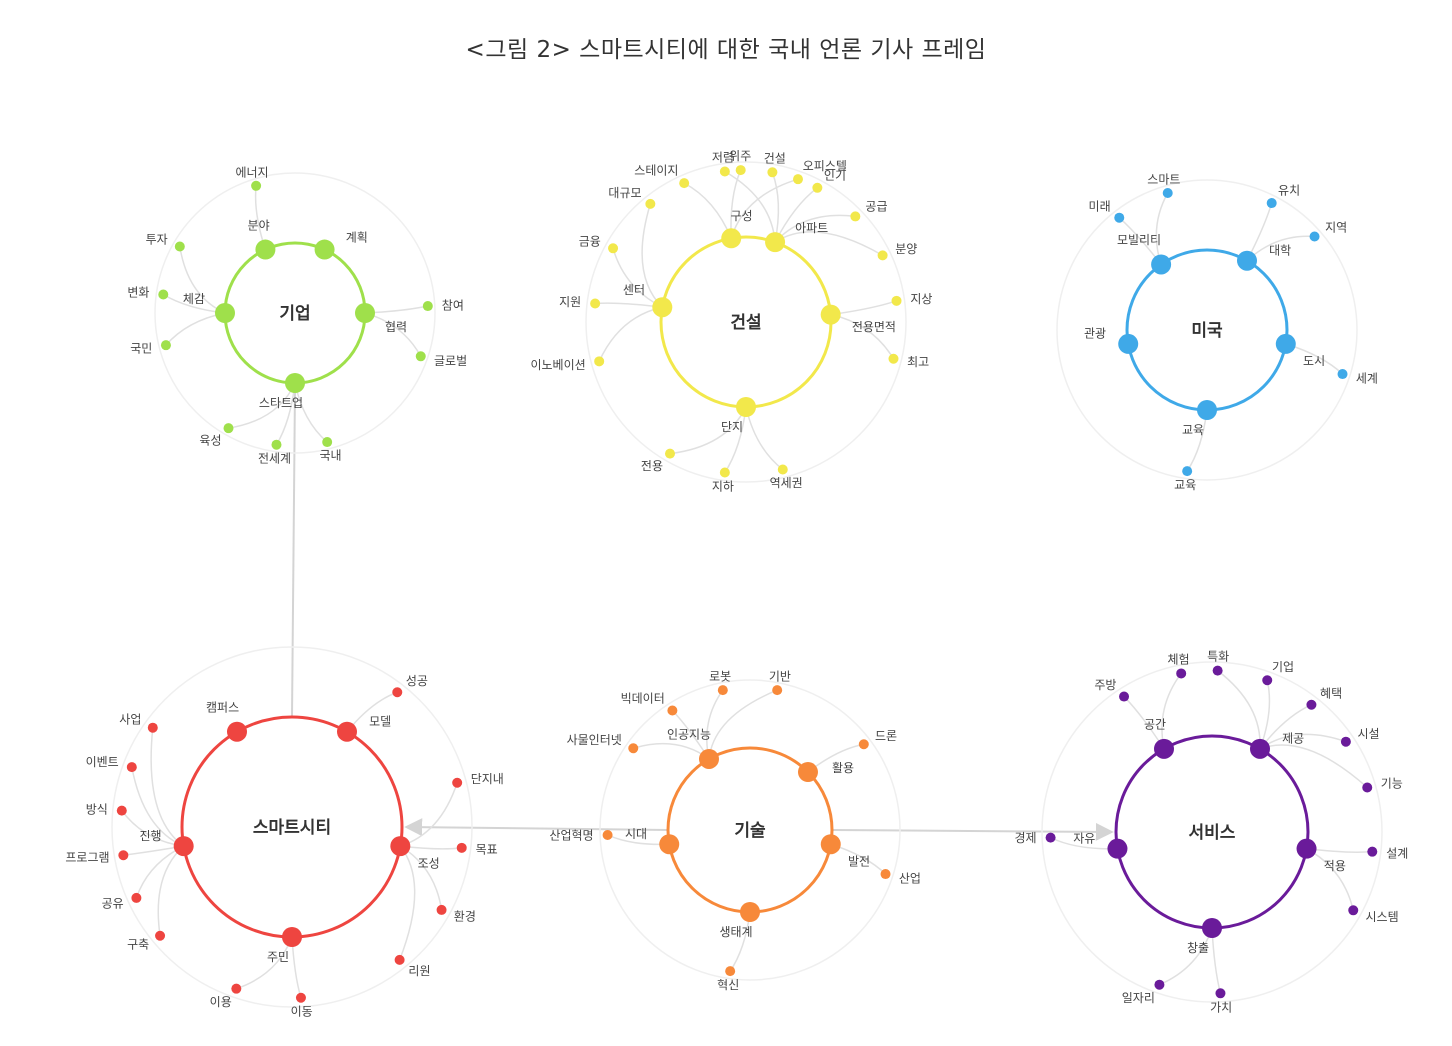  Describe the element at coordinates (97, 809) in the screenshot. I see `leaf-label: 방식` at that location.